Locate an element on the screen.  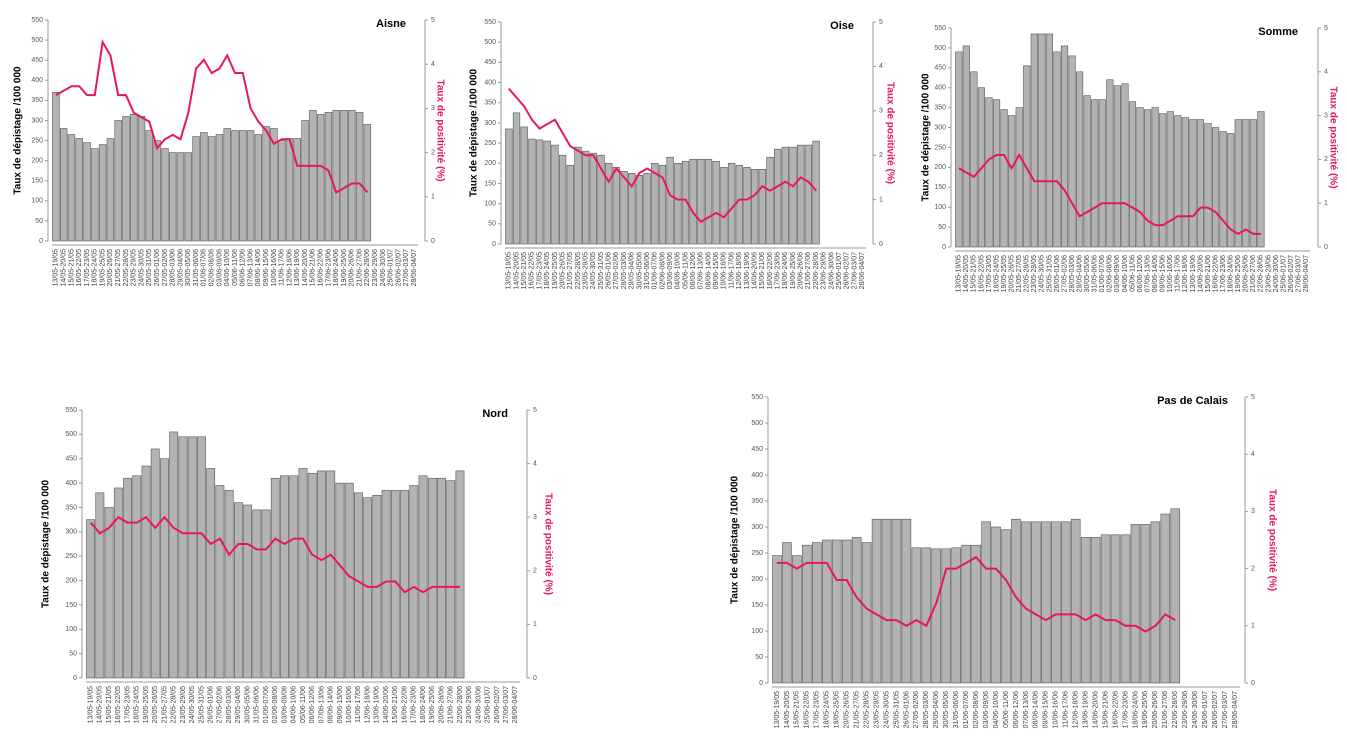
y2-tick-label: 1 is located at coordinates (433, 197).